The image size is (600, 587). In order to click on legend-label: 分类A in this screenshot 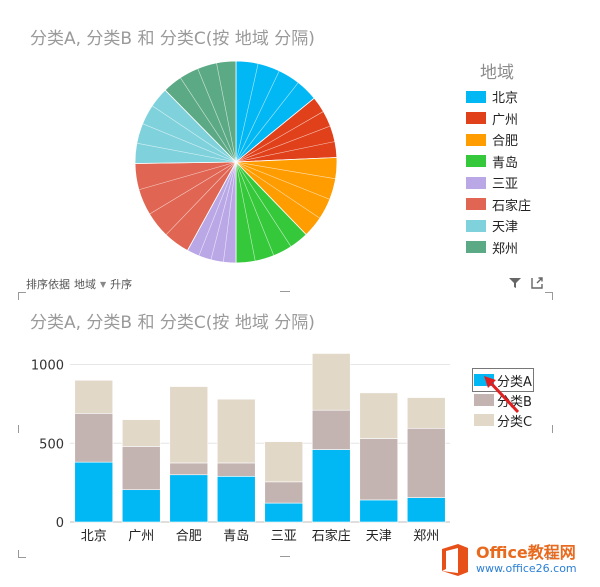, I will do `click(514, 382)`.